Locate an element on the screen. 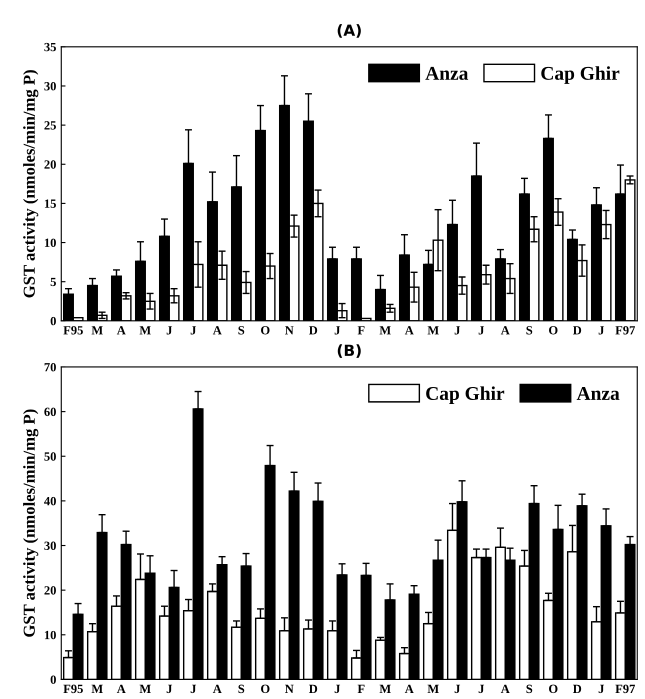 Image resolution: width=645 pixels, height=699 pixels. y-tick-label: 5 is located at coordinates (53, 282).